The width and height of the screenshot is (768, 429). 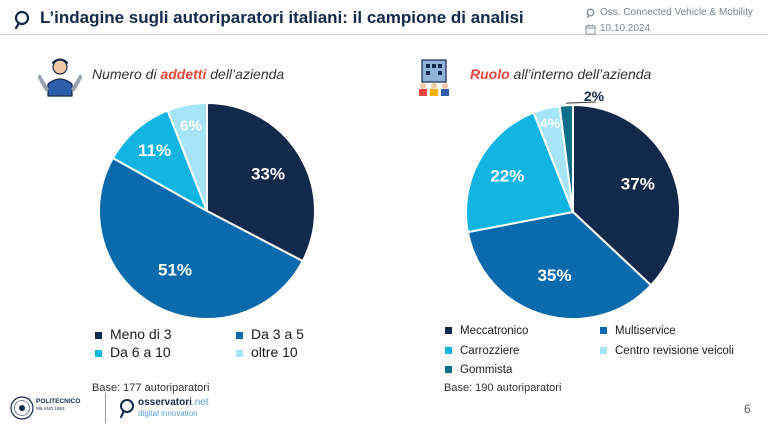 I want to click on calendar-icon, so click(x=590, y=29).